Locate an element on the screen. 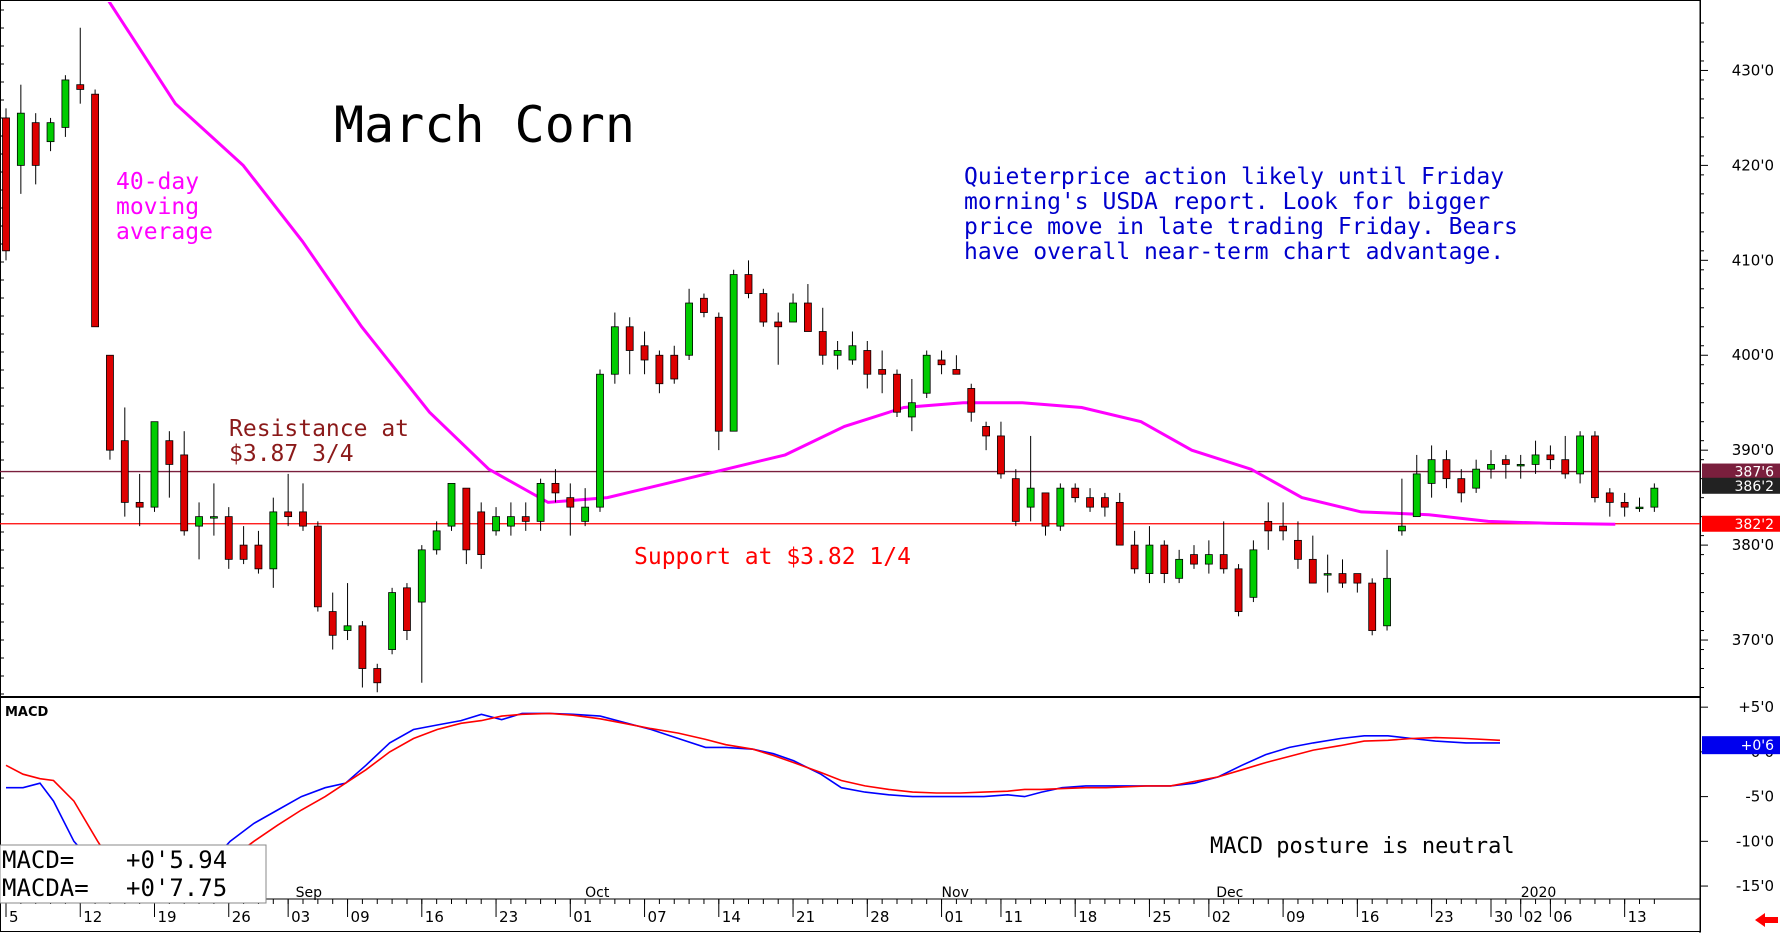 The image size is (1782, 933). macd-tick-label: -10'0 is located at coordinates (1755, 841).